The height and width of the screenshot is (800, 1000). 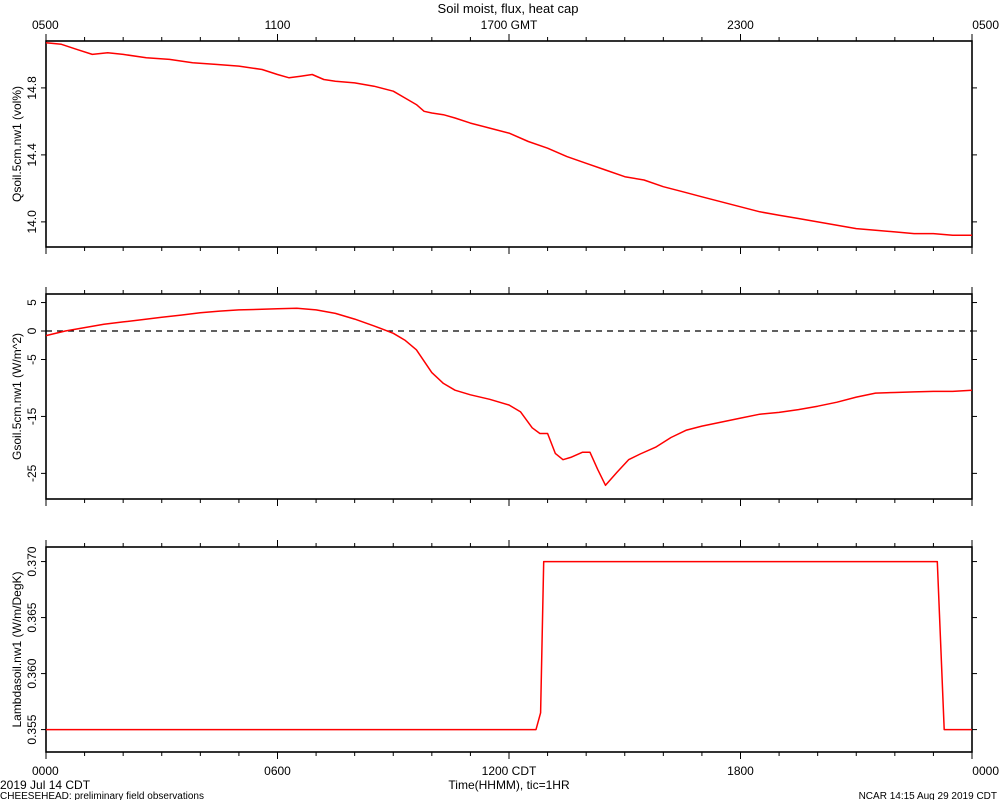 What do you see at coordinates (17, 144) in the screenshot?
I see `y-axis-label: Qsoil.5cm.nw1 (vol%)` at bounding box center [17, 144].